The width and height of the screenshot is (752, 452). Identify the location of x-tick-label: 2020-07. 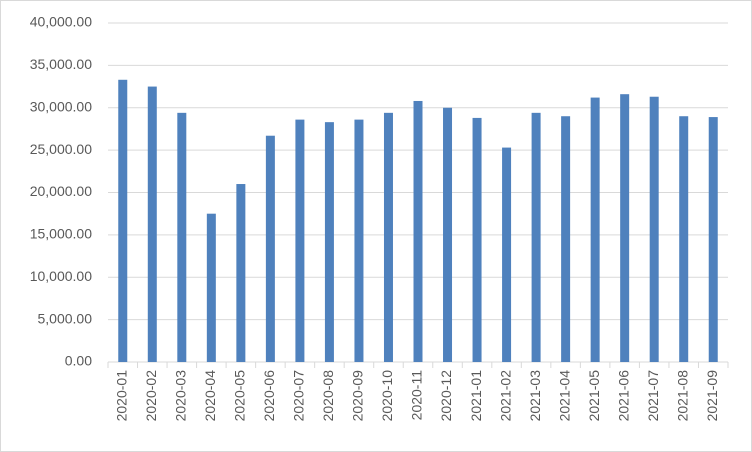
(299, 396).